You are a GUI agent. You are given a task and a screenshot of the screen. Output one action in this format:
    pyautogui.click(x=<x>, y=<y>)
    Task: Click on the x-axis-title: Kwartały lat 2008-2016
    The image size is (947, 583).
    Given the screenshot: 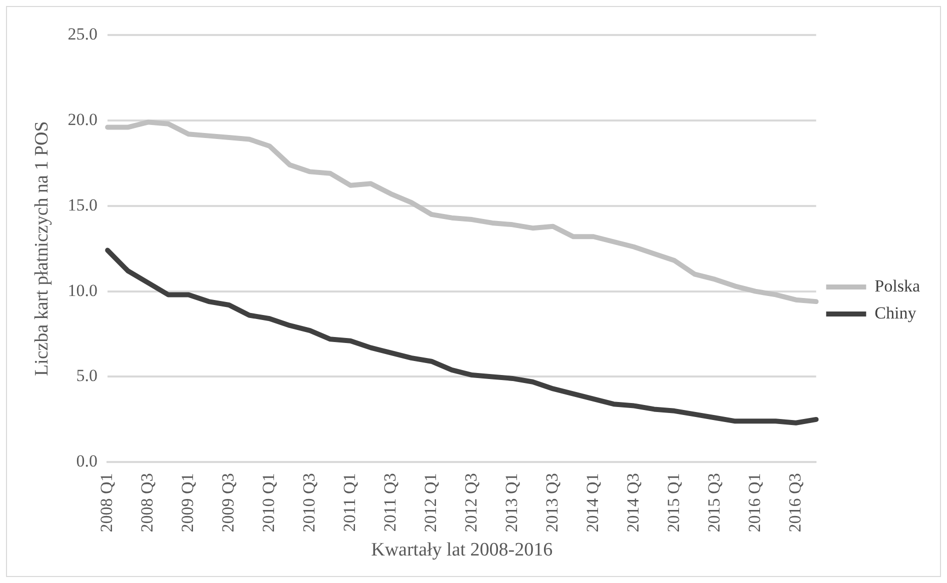 What is the action you would take?
    pyautogui.click(x=462, y=550)
    